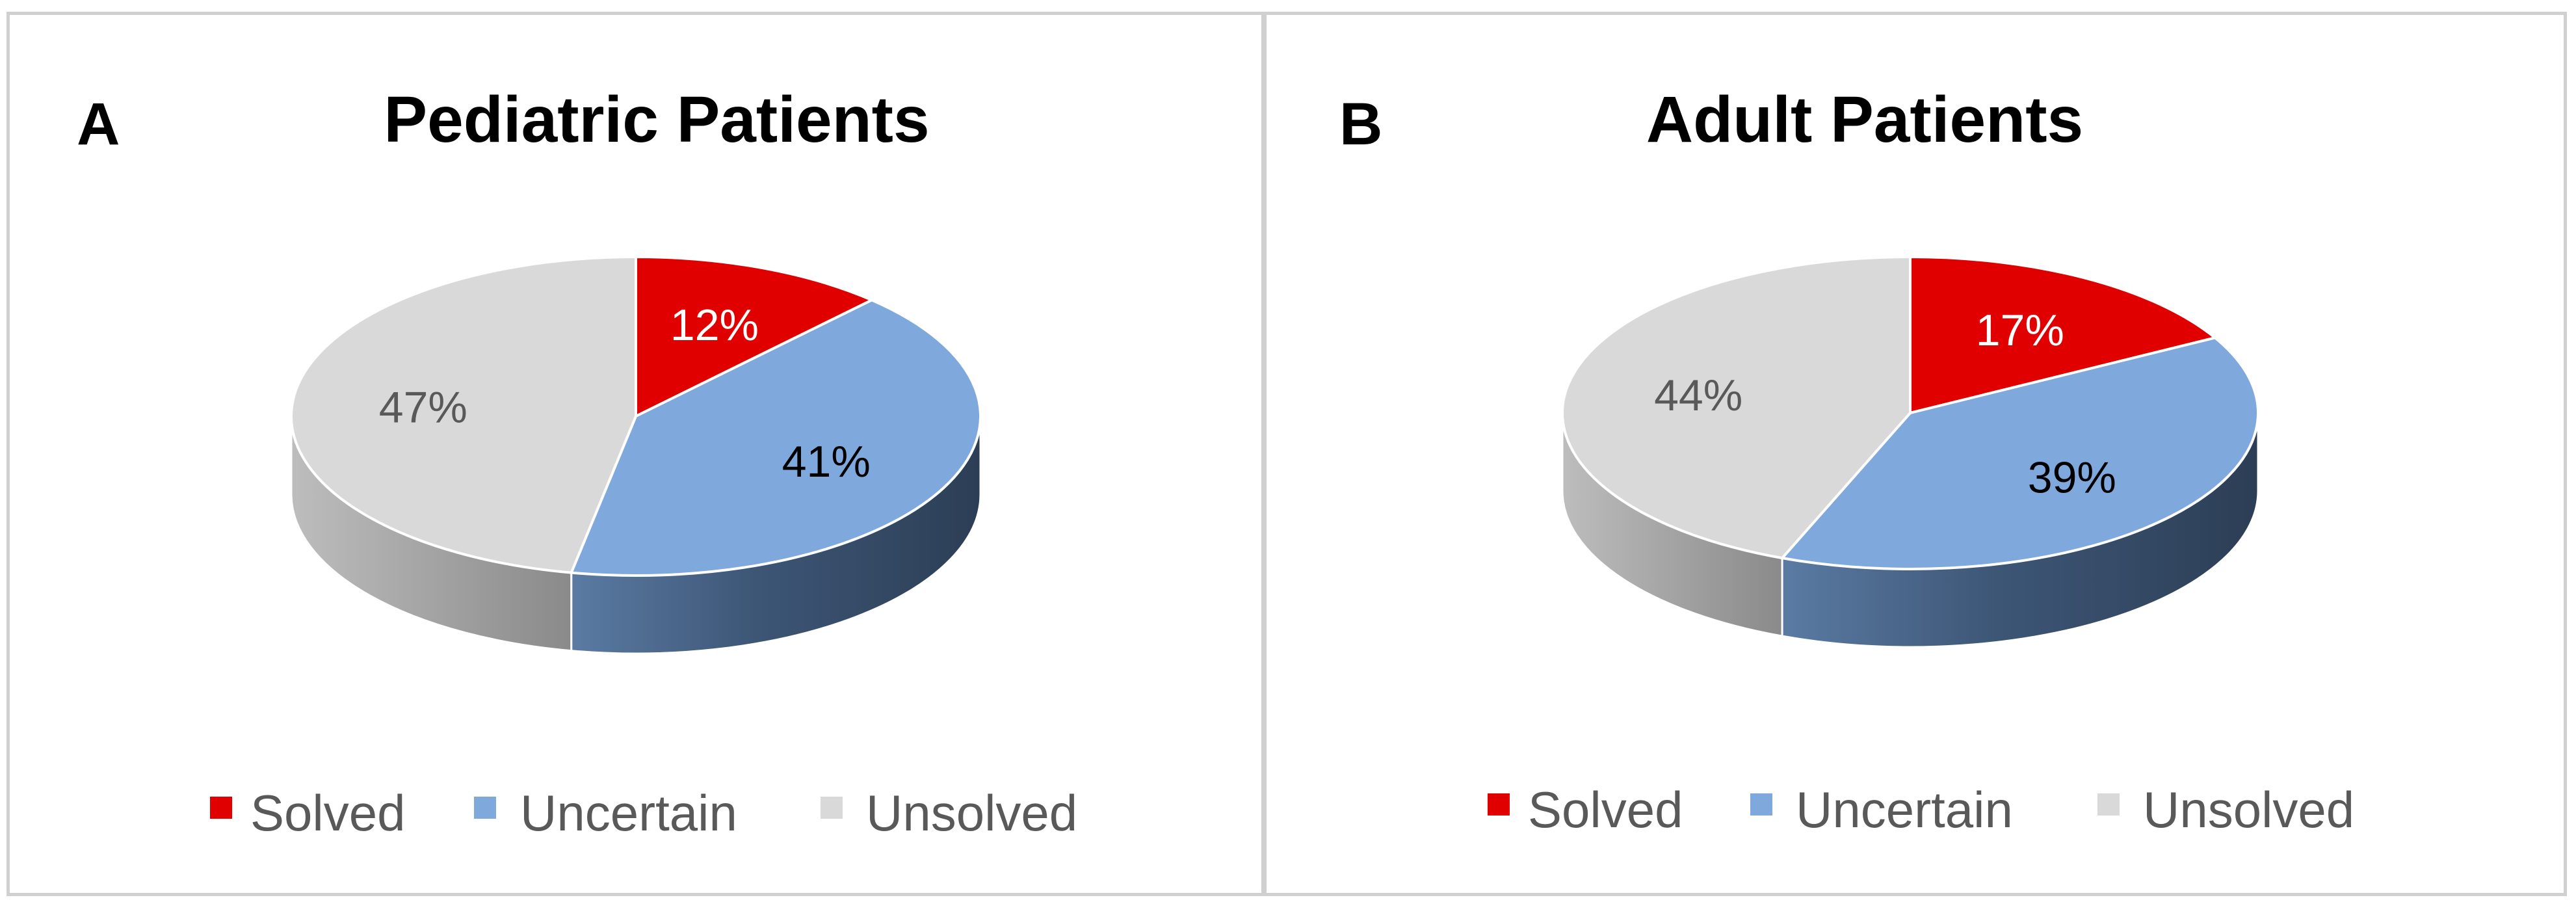 The height and width of the screenshot is (915, 2576). Describe the element at coordinates (2020, 330) in the screenshot. I see `data-label-solved: 17%` at that location.